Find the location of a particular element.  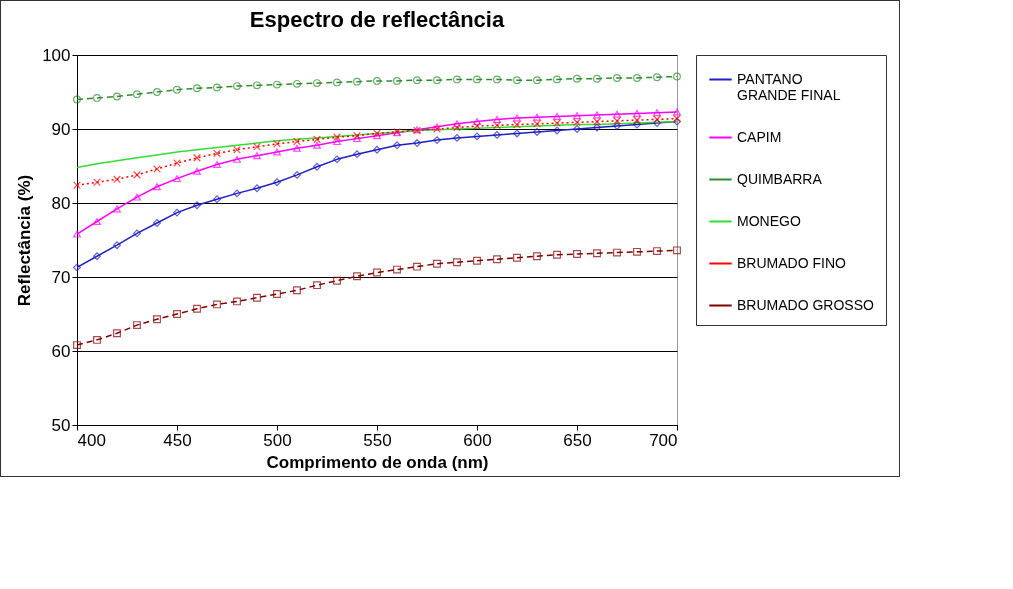

y-tick-label: 60 is located at coordinates (61, 351).